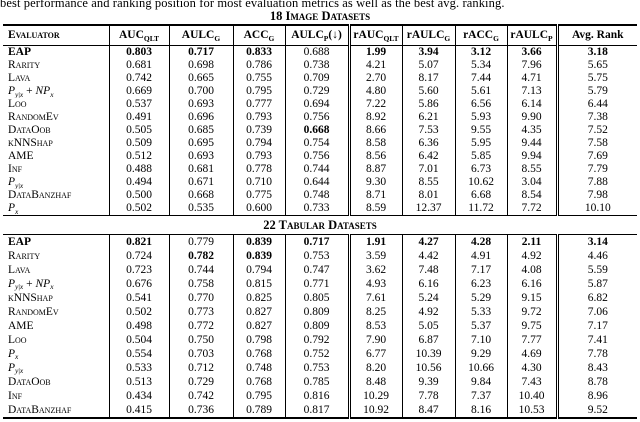  Describe the element at coordinates (19, 241) in the screenshot. I see `evaluator-name: EAP` at that location.